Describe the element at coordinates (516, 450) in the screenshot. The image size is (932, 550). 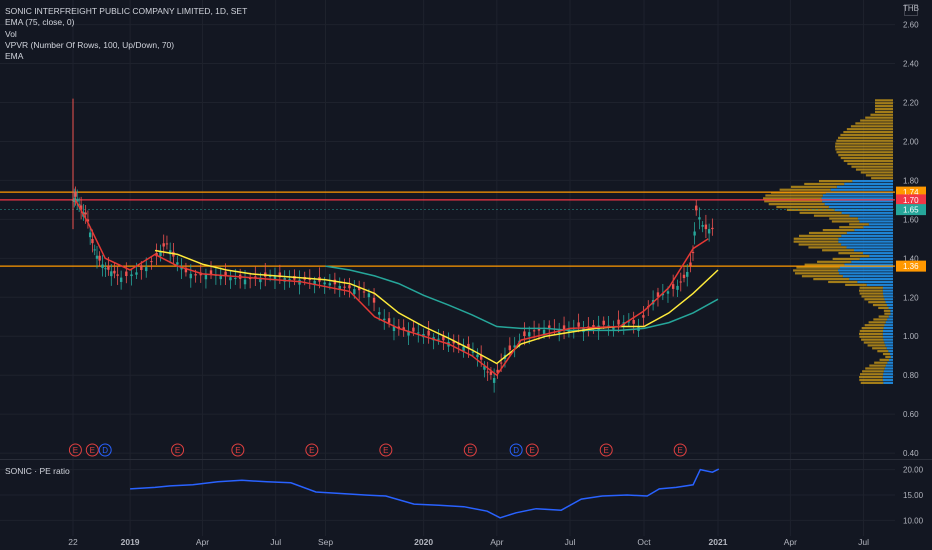
I see `dividend-marker-label: D` at that location.